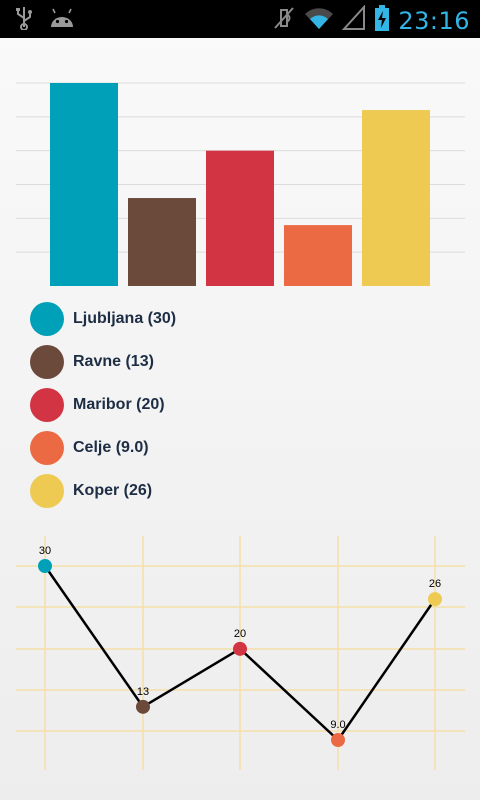 Image resolution: width=480 pixels, height=800 pixels. What do you see at coordinates (318, 255) in the screenshot?
I see `bar-celje` at bounding box center [318, 255].